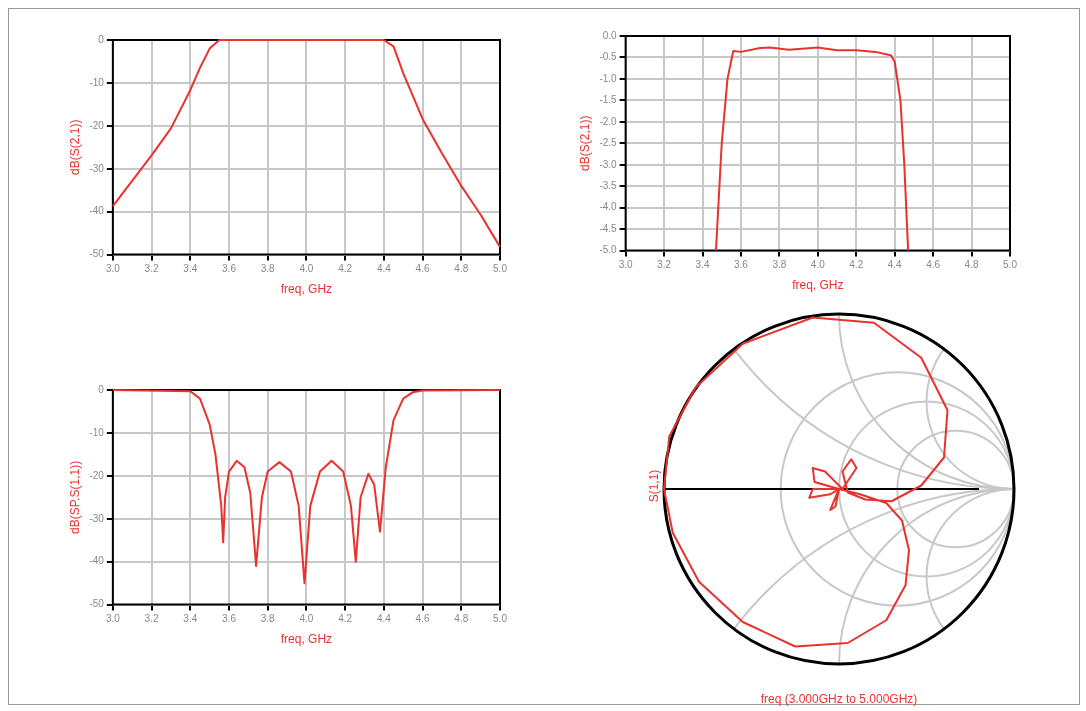 Image resolution: width=1086 pixels, height=711 pixels. Describe the element at coordinates (74, 497) in the screenshot. I see `y-axis-title: dB(SP.S(1,1))` at that location.